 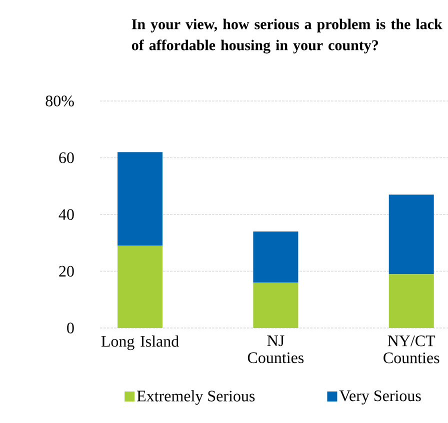 I want to click on x-tick-label: Long Island, so click(x=140, y=343).